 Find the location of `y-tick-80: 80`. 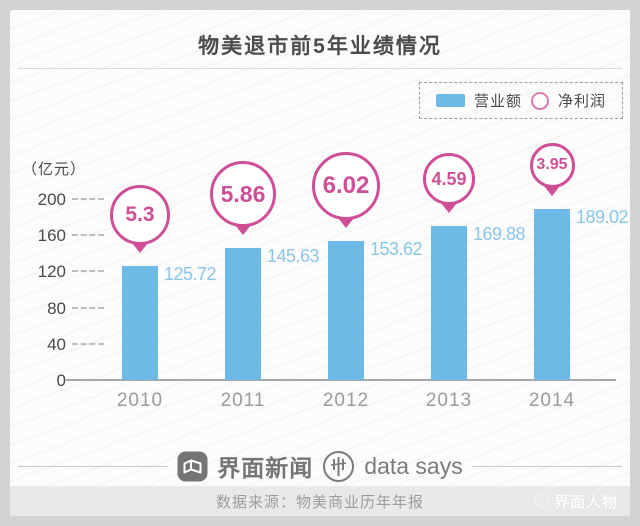

y-tick-80: 80 is located at coordinates (56, 308).